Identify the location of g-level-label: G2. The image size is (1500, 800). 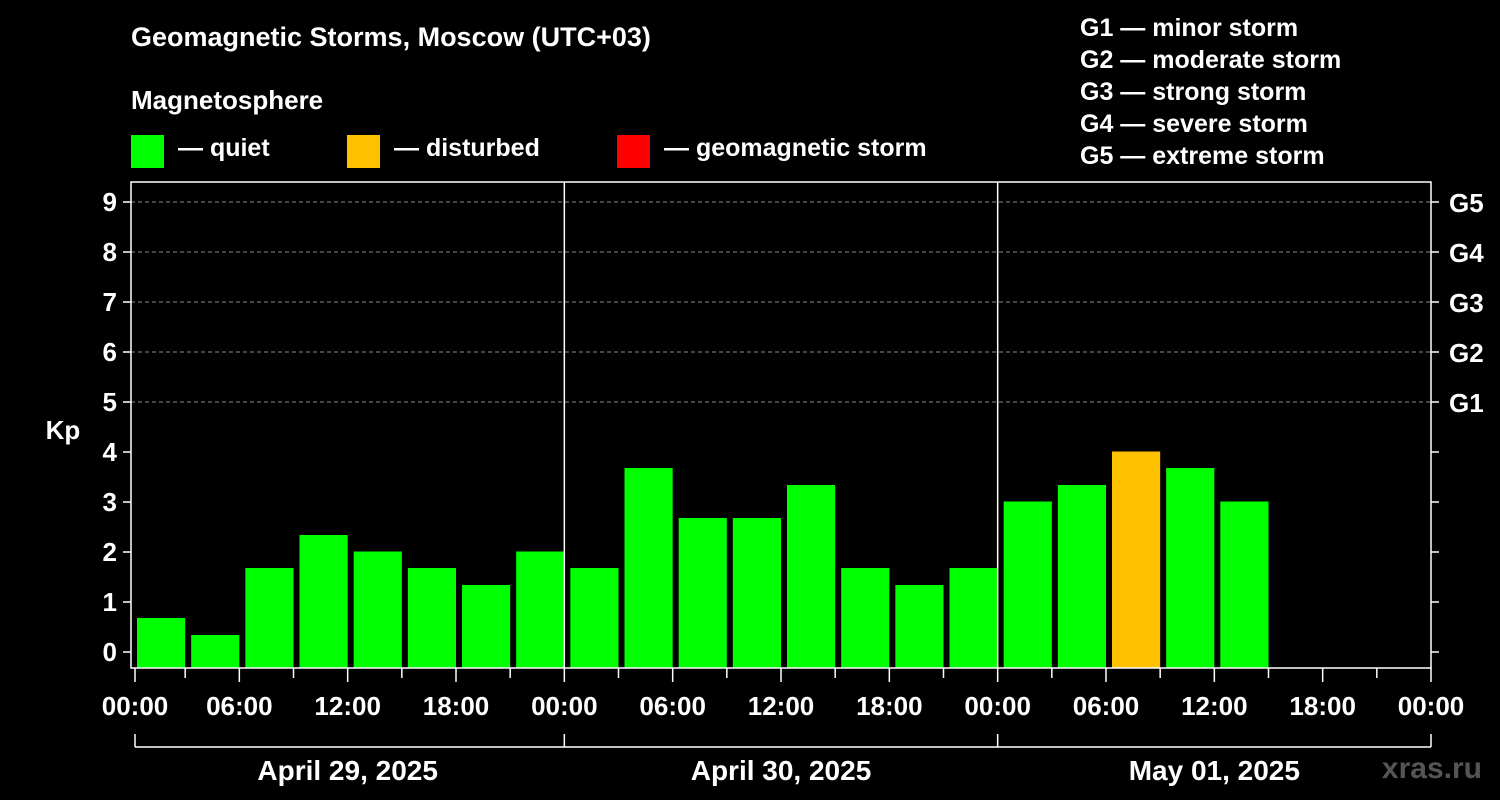
(1466, 353).